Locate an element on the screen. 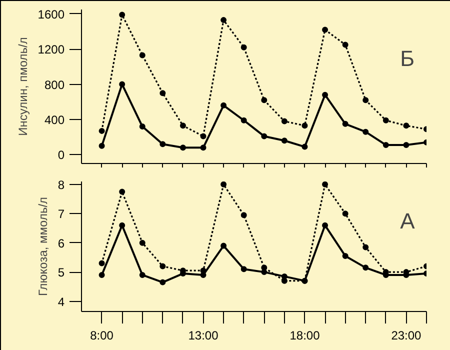 The width and height of the screenshot is (450, 350). x-tick-label: 18:00 is located at coordinates (305, 335).